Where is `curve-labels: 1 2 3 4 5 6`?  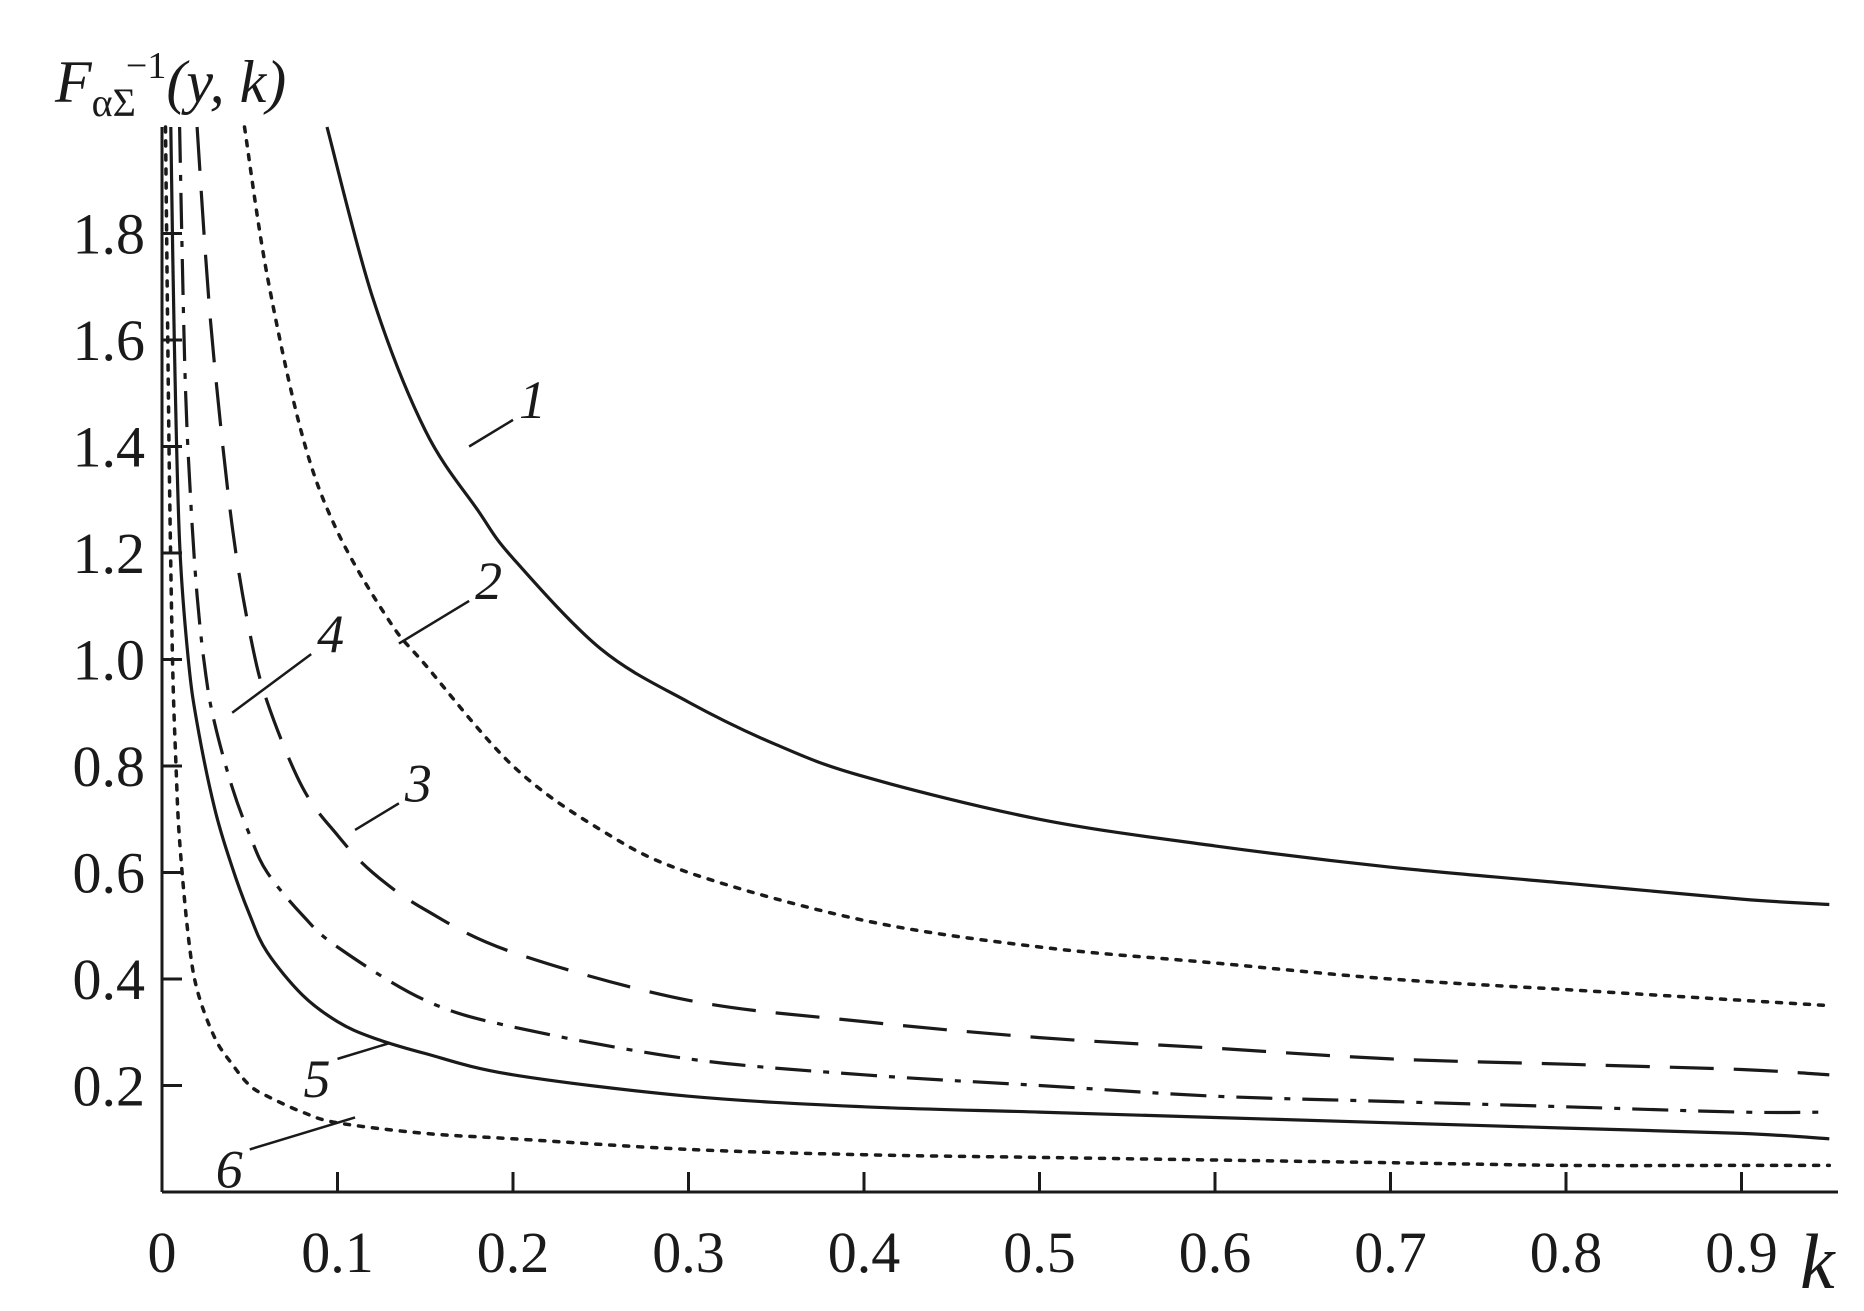
curve-labels: 1 2 3 4 5 6 is located at coordinates (381, 785).